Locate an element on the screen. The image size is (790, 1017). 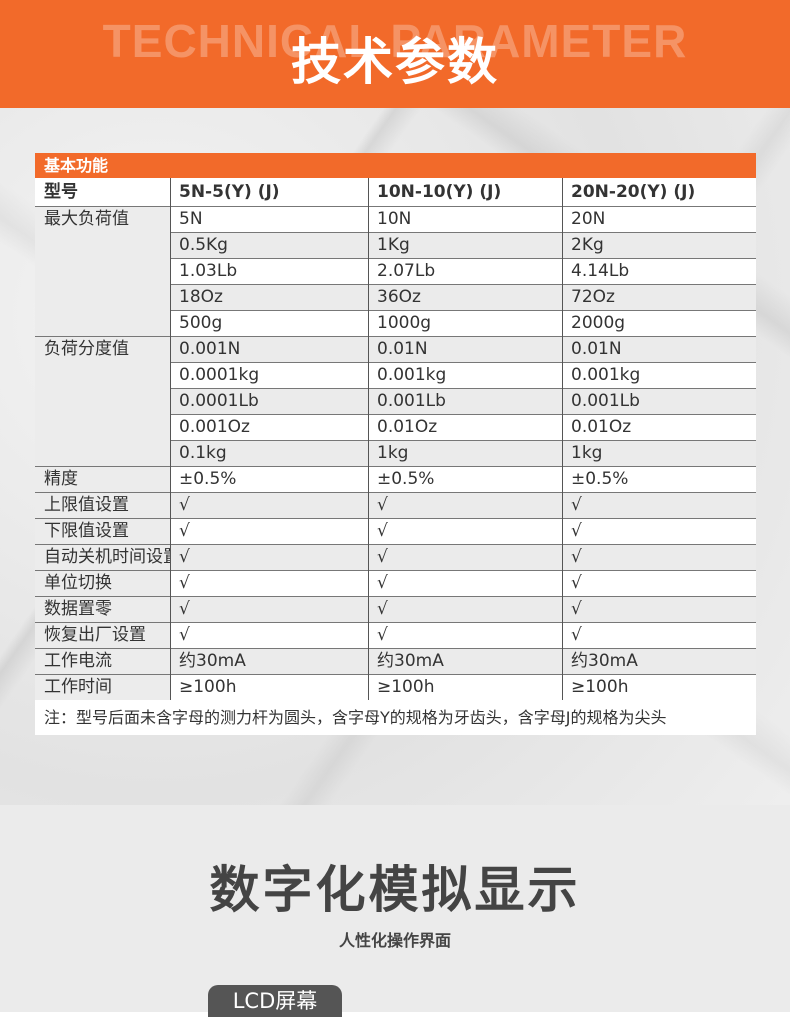
cell-value: 2000g is located at coordinates (659, 323).